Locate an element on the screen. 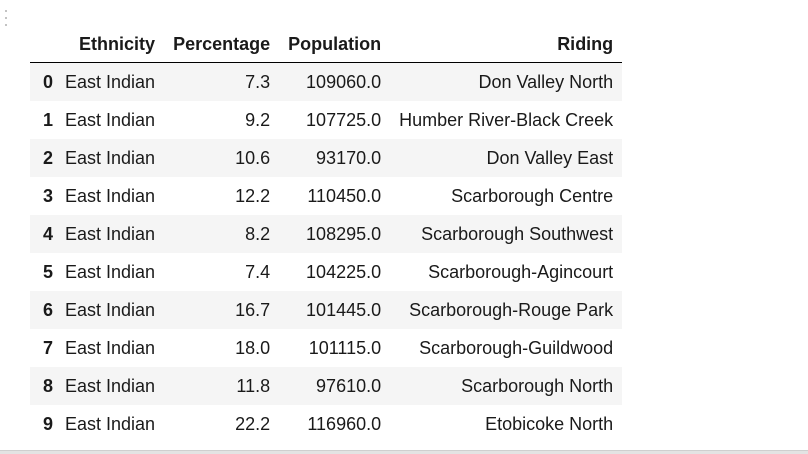  row-index: 1 is located at coordinates (47, 119).